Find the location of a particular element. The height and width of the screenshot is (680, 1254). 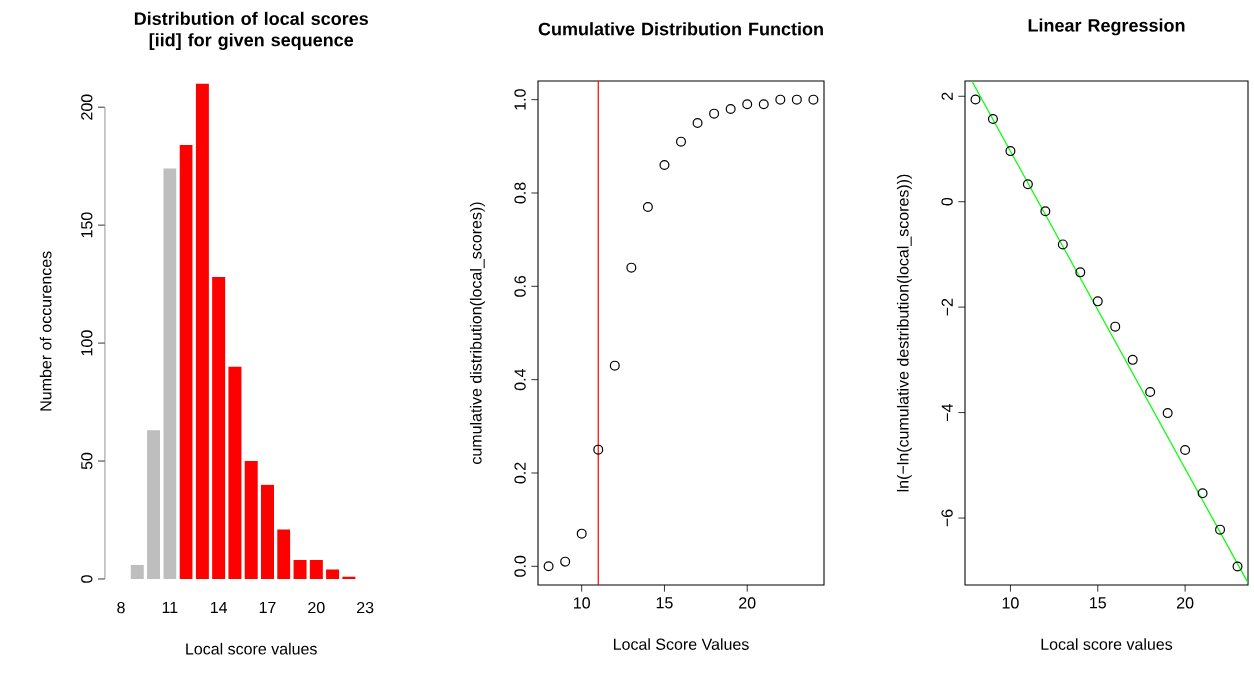

x-tick-label: 11 is located at coordinates (170, 607).